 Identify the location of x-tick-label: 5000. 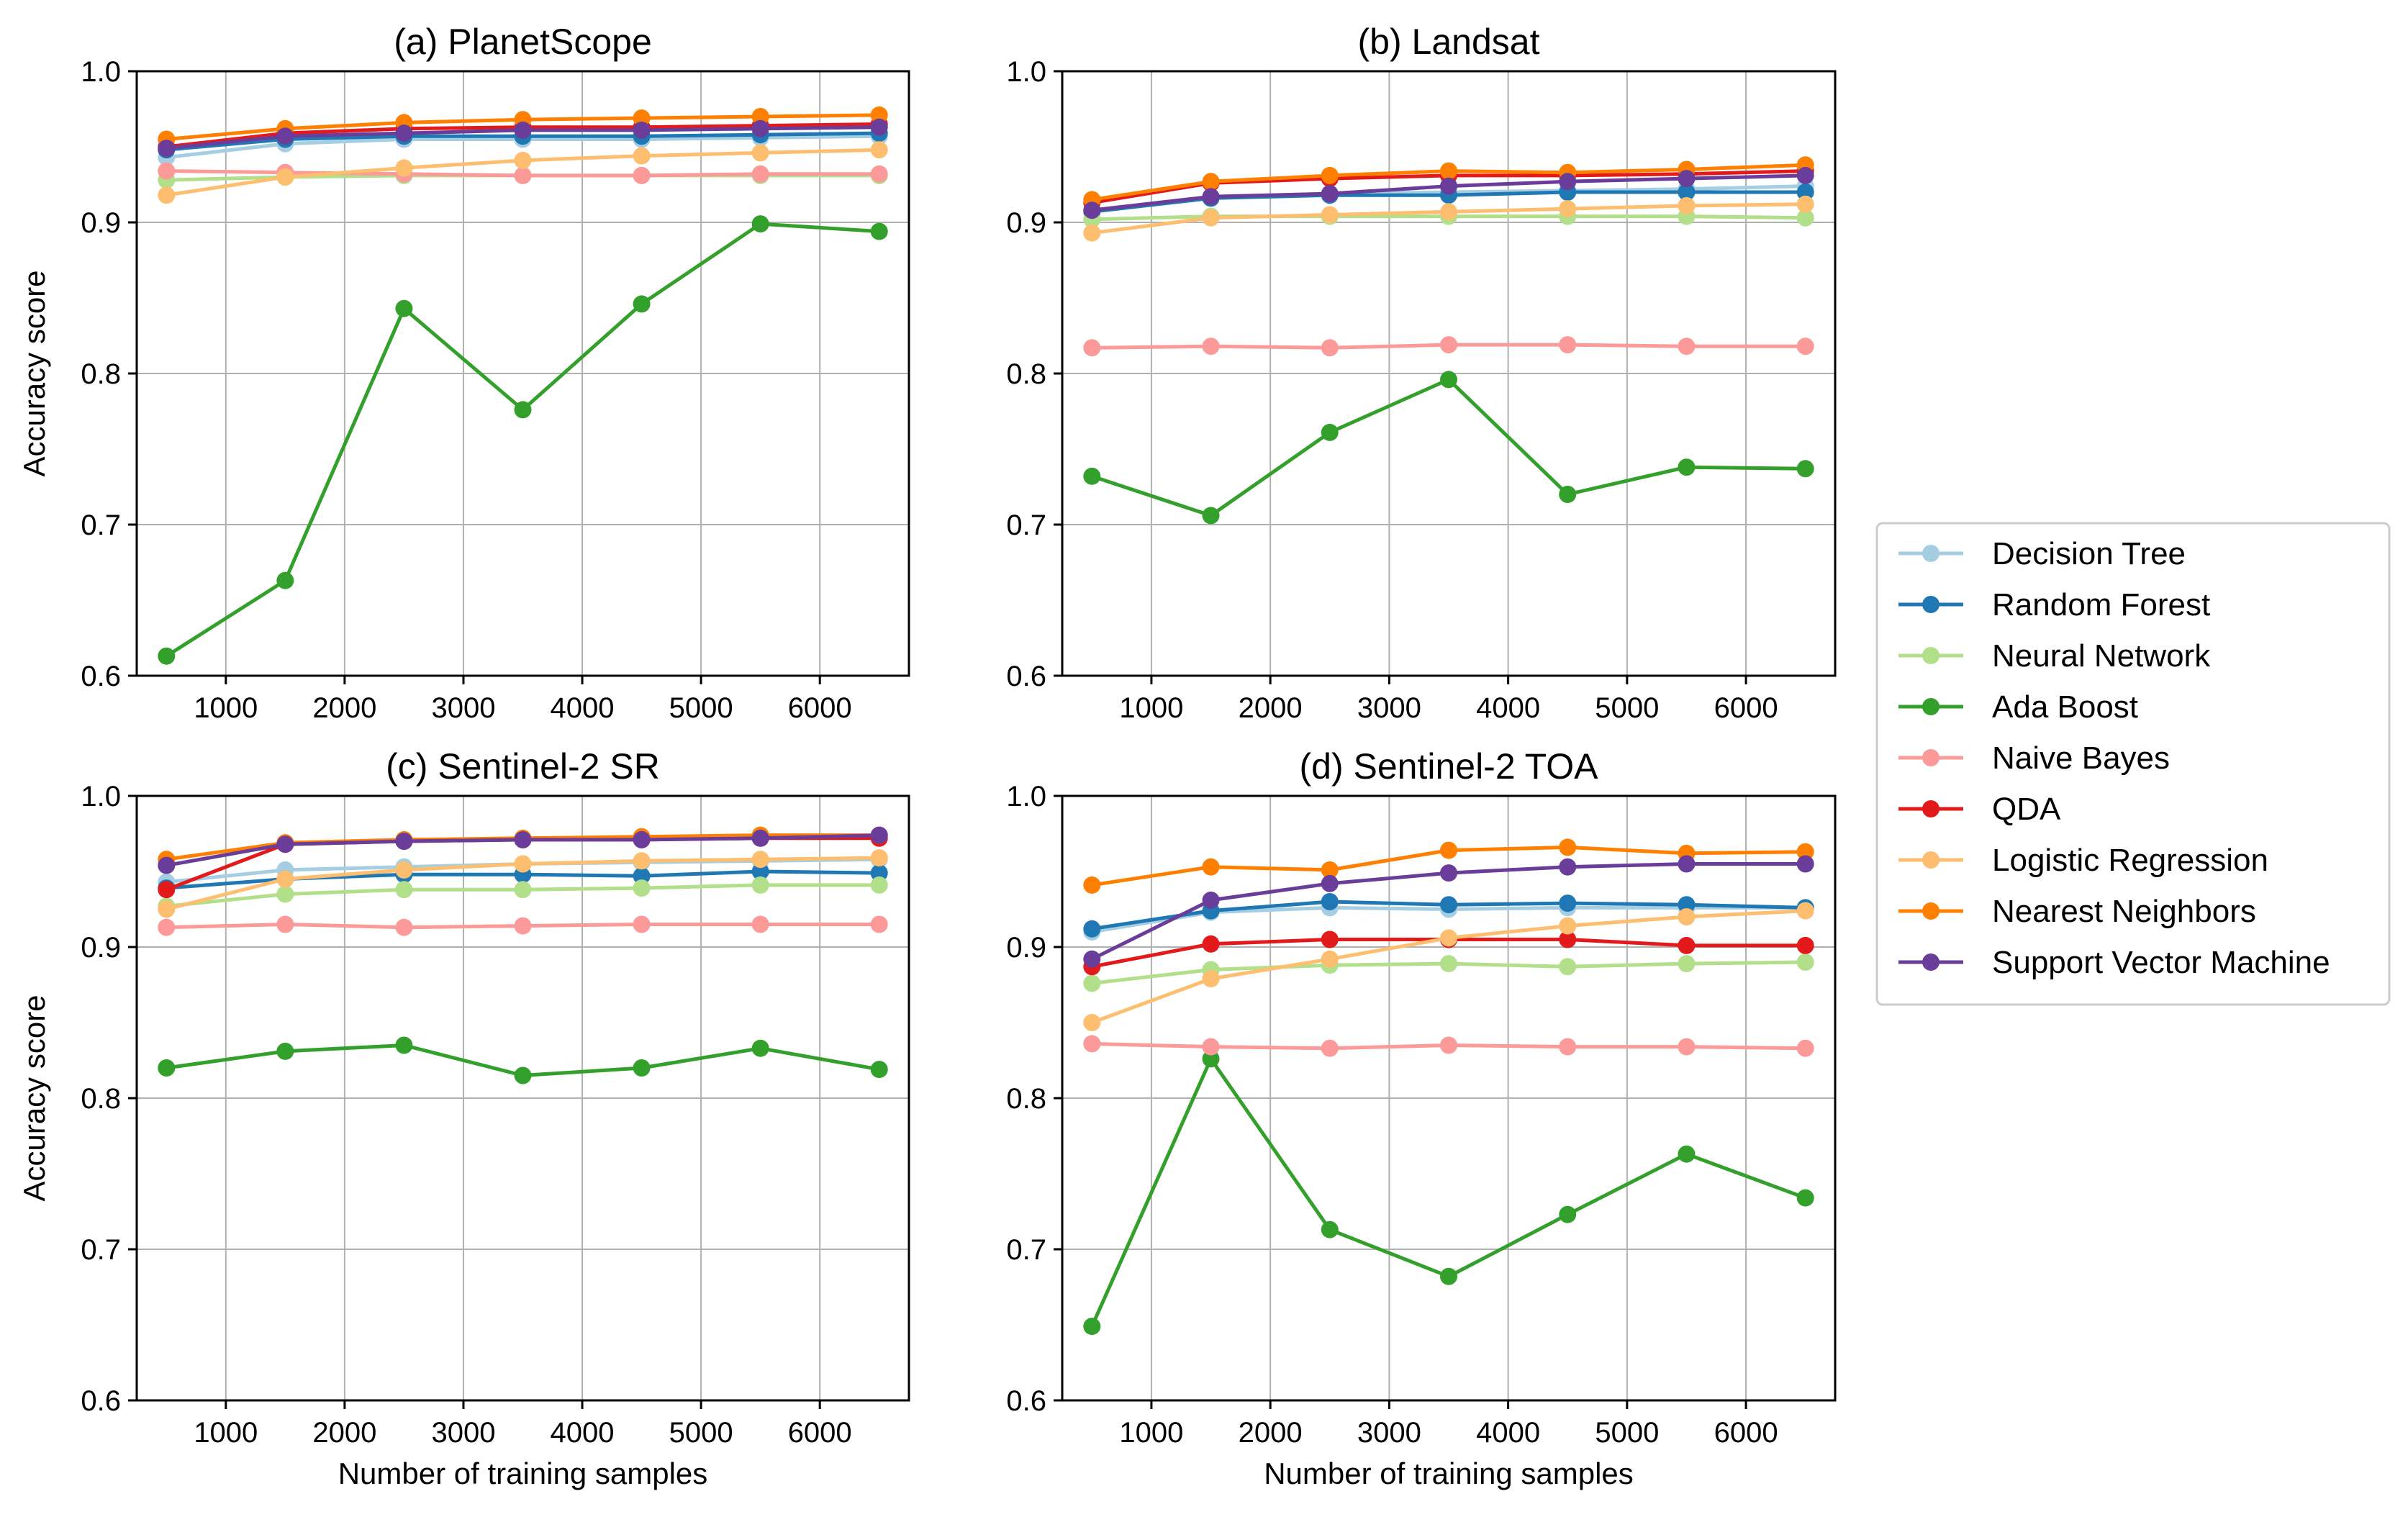
(1627, 1433).